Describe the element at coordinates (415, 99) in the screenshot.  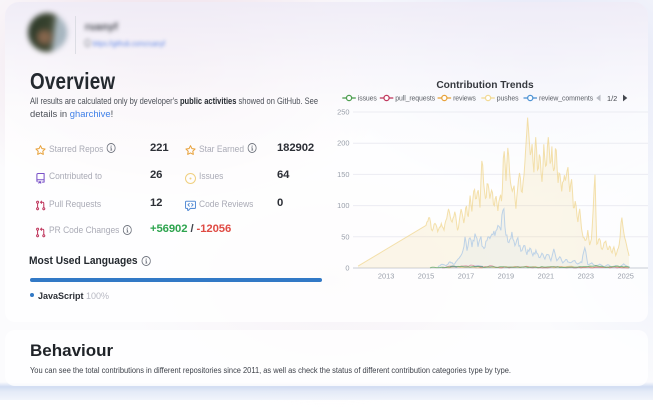
I see `svg-text: pull_requests` at that location.